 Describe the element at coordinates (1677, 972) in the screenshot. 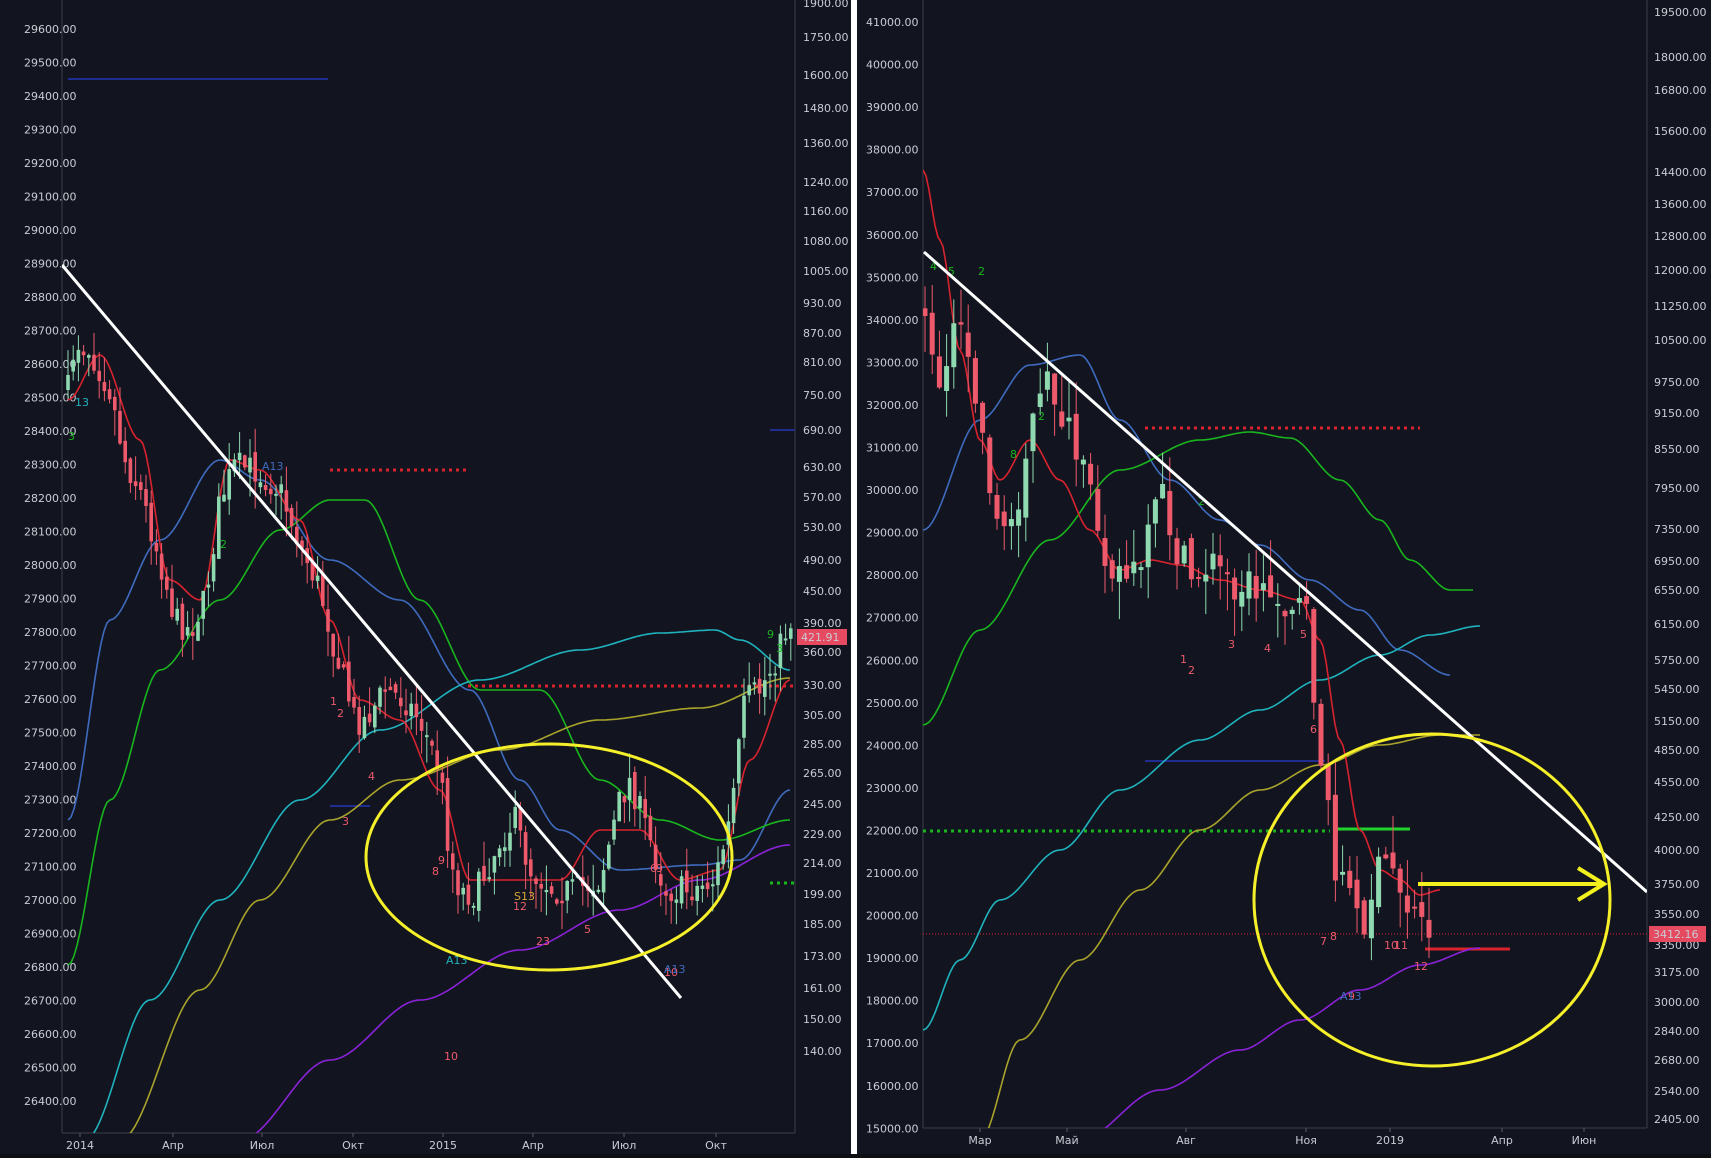

I see `right-axis-tick-label: 3175.00` at that location.